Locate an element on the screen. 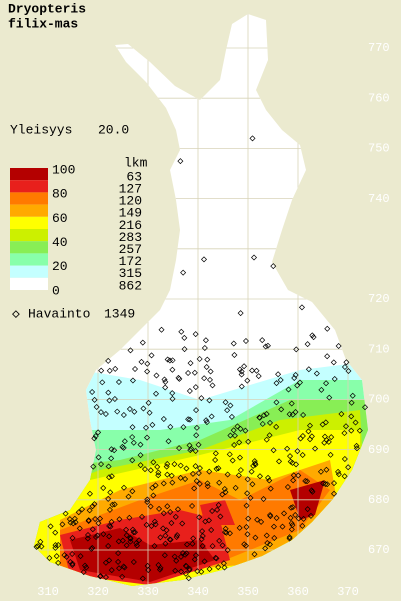 Image resolution: width=401 pixels, height=601 pixels. grid-label: 770 is located at coordinates (379, 48).